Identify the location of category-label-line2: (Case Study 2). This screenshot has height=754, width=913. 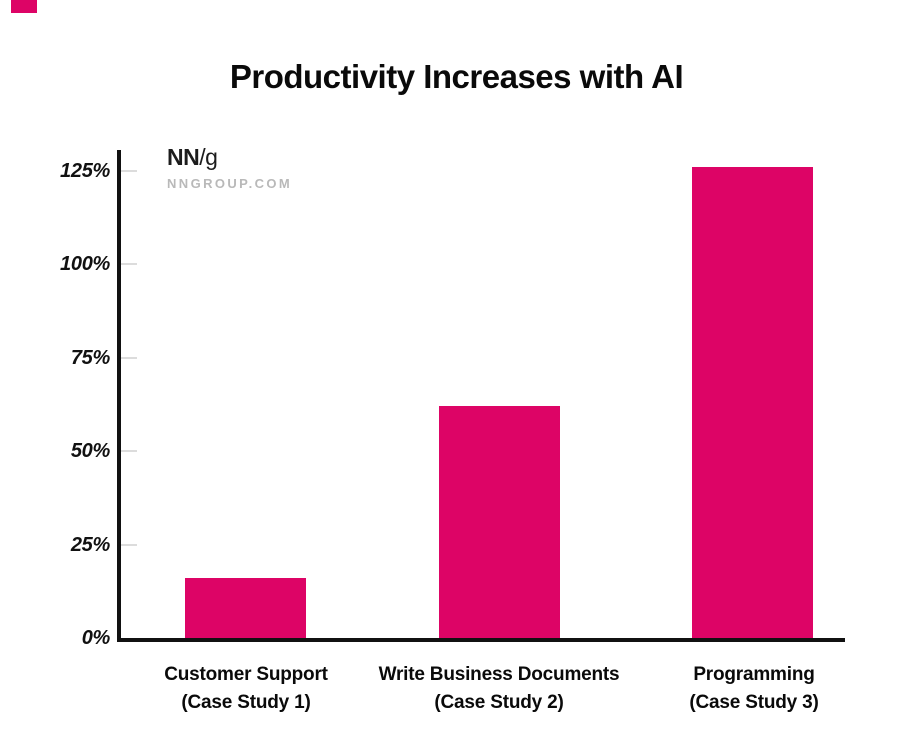
(499, 702).